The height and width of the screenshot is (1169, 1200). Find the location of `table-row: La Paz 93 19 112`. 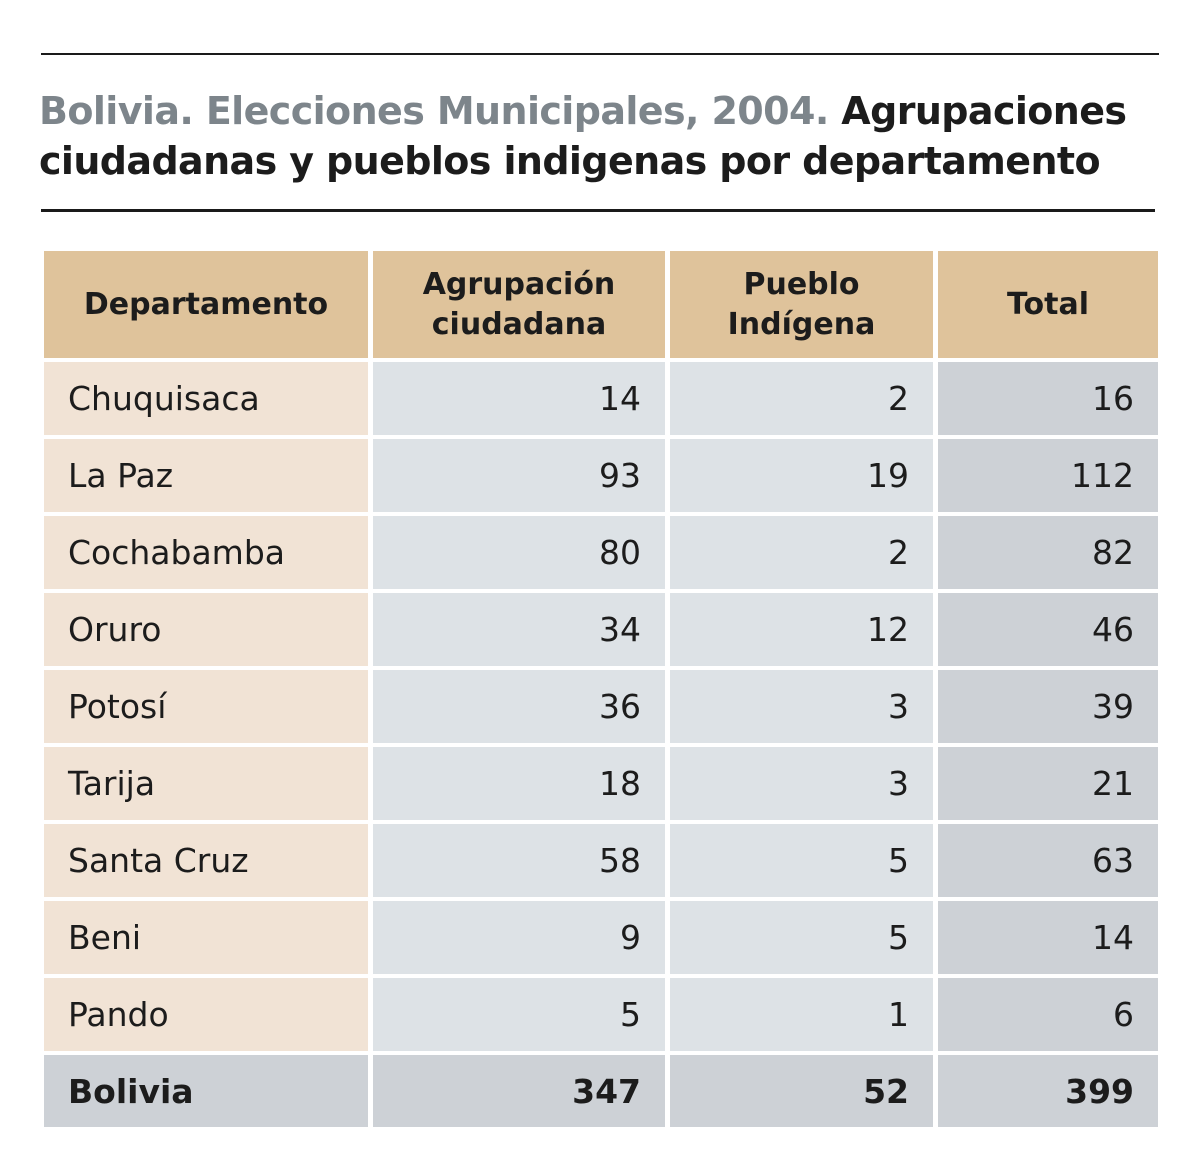

table-row: La Paz 93 19 112 is located at coordinates (601, 475).